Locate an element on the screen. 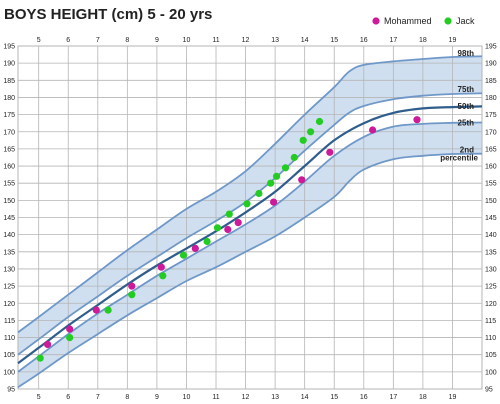  legend-label-mohammed: Mohammed is located at coordinates (408, 21).